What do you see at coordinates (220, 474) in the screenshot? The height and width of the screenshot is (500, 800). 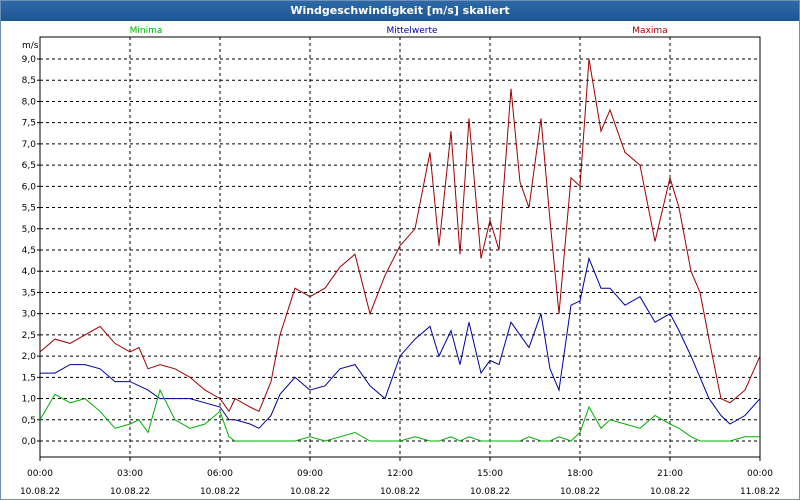 I see `x-tick-time: 06:00` at bounding box center [220, 474].